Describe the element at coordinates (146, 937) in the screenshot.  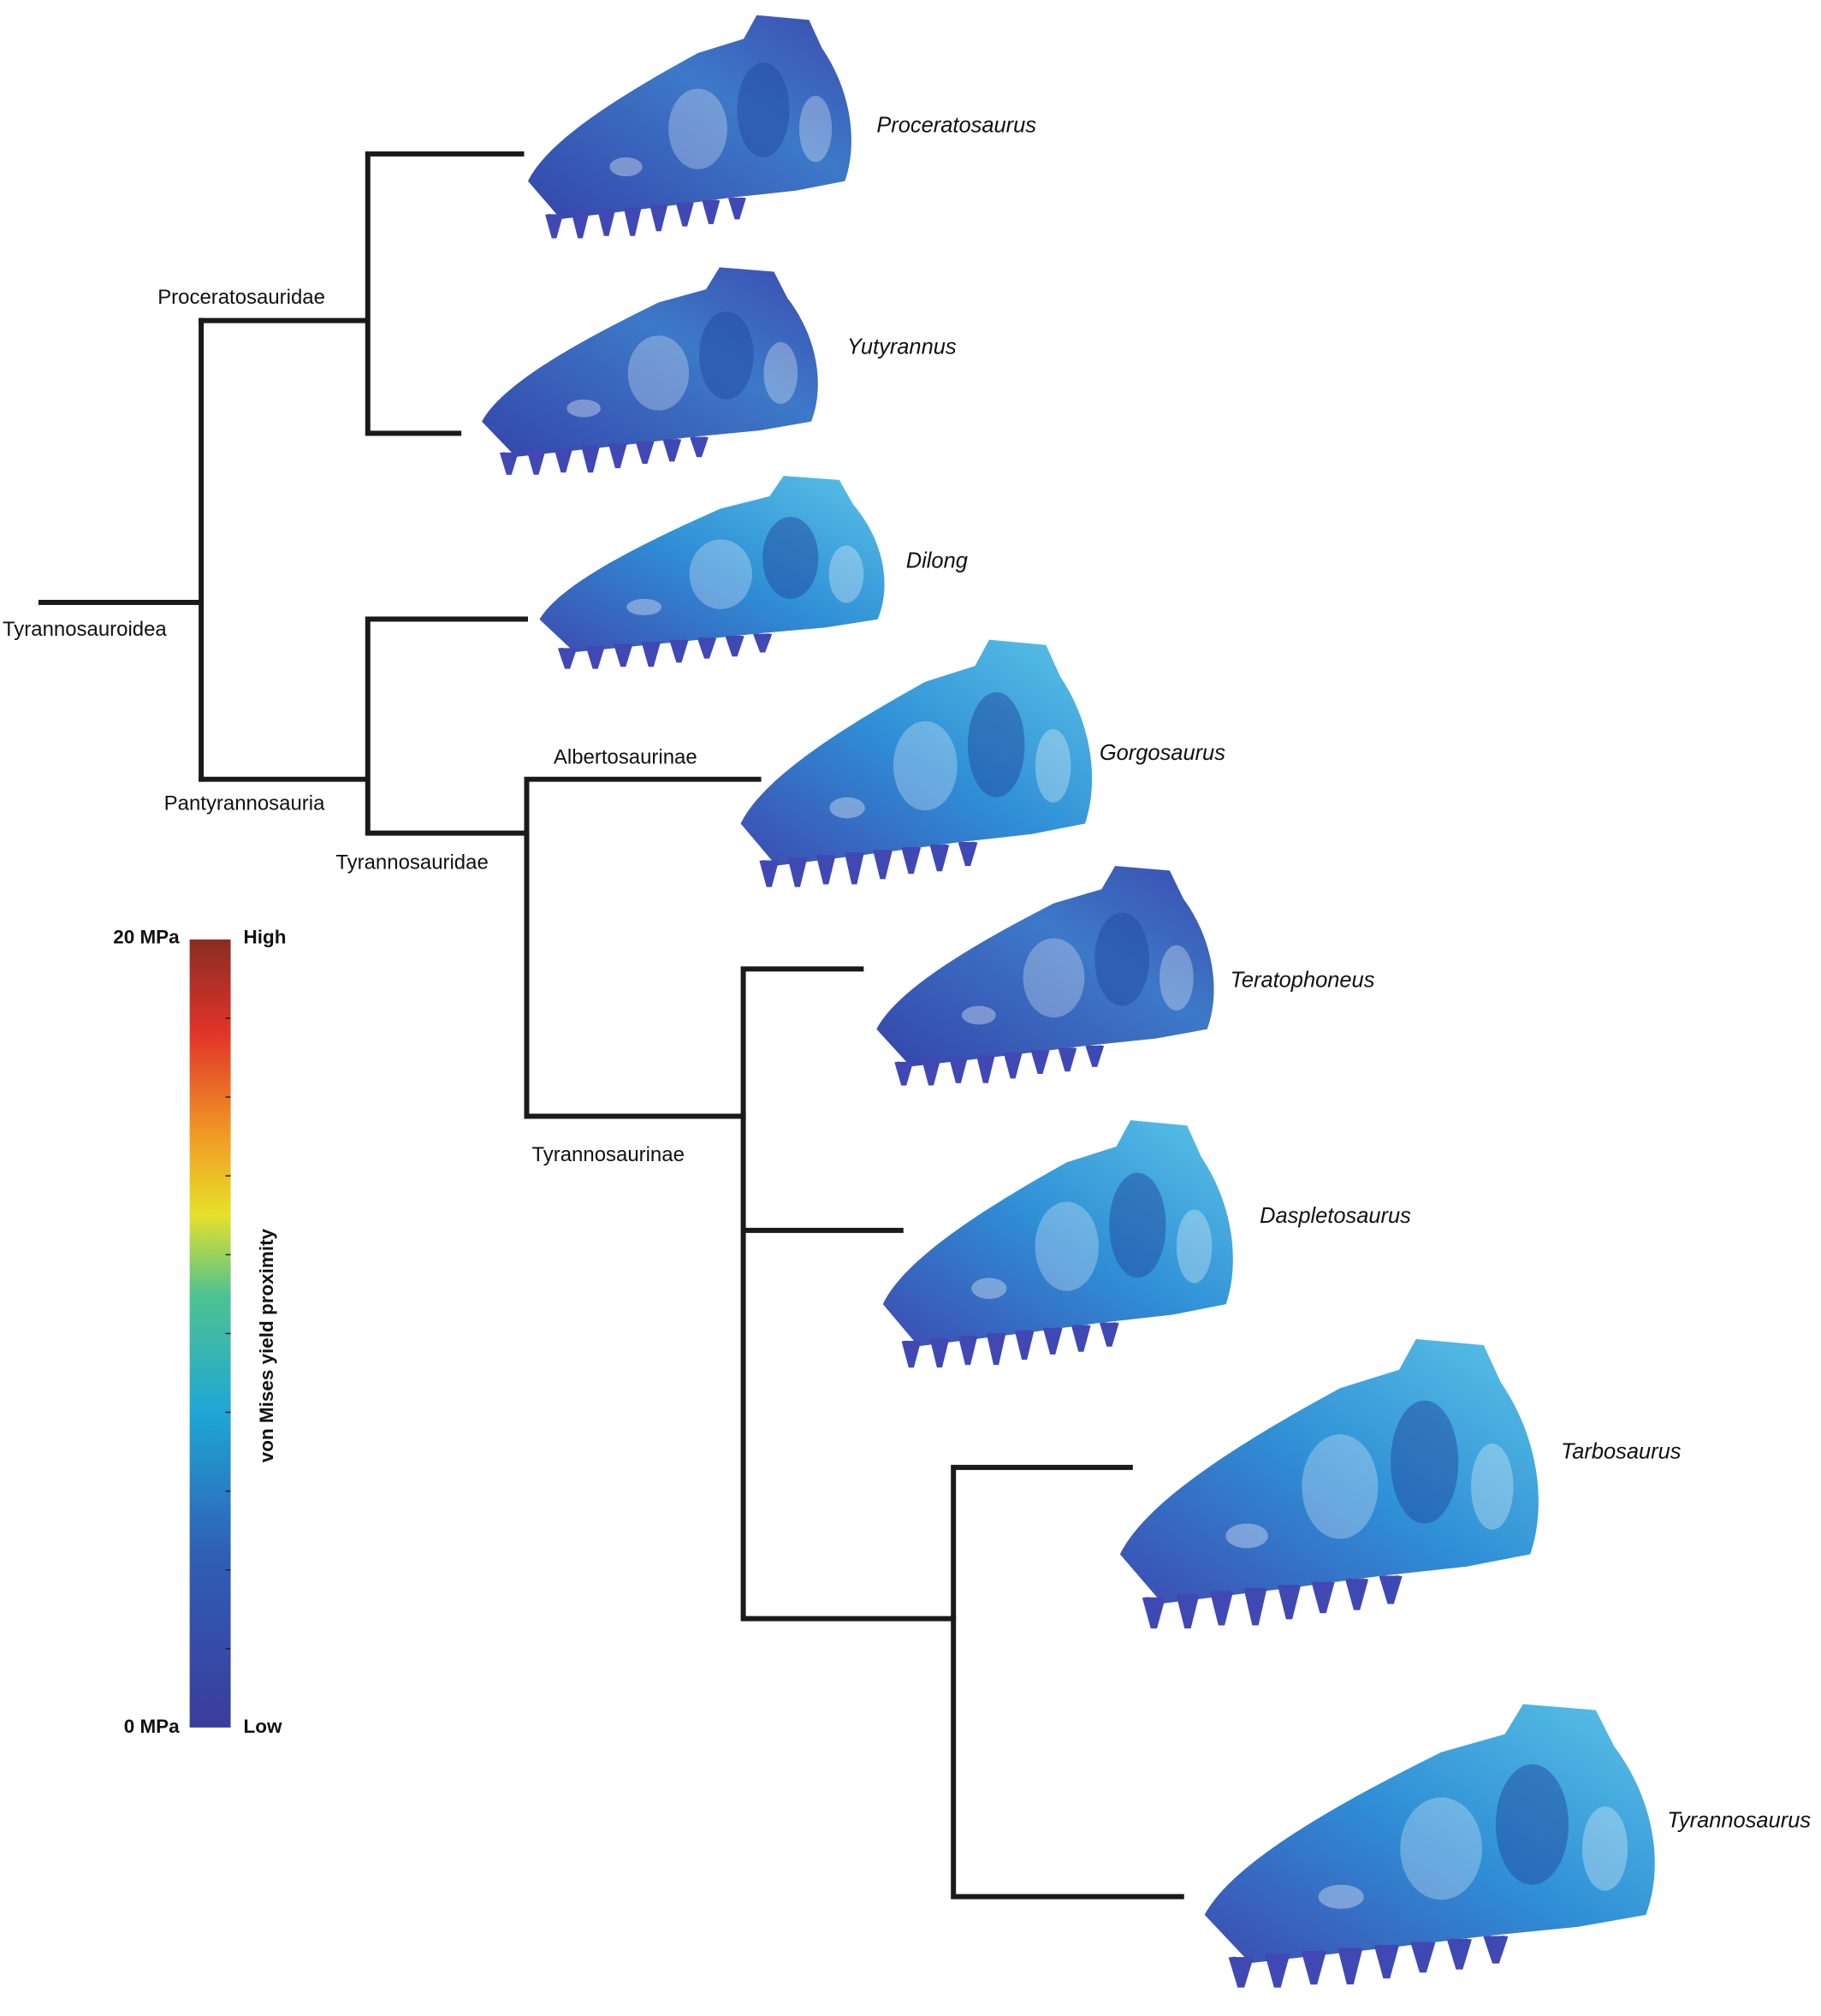
I see `colorbar-max: 20 MPa` at that location.